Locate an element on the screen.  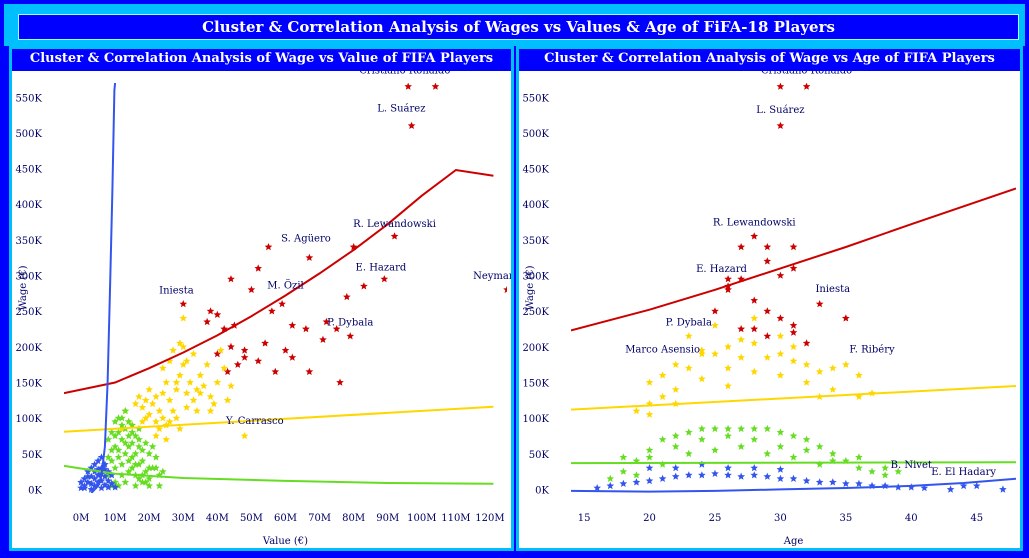
x-tick-label: 60M is located at coordinates (285, 518).